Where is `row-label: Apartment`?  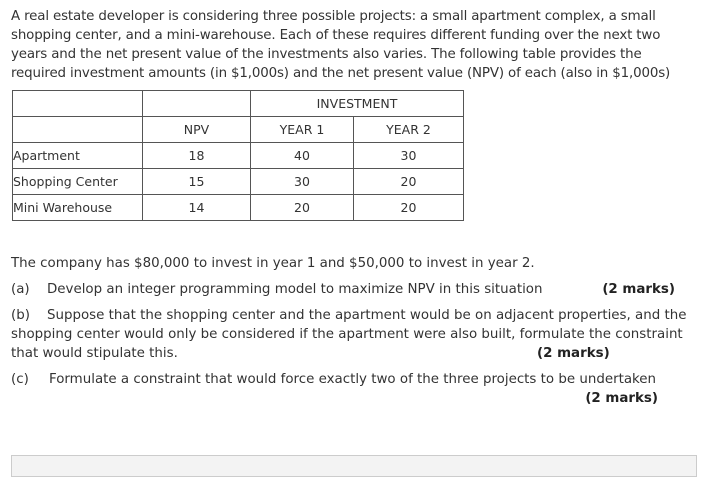
row-label: Apartment is located at coordinates (77, 155).